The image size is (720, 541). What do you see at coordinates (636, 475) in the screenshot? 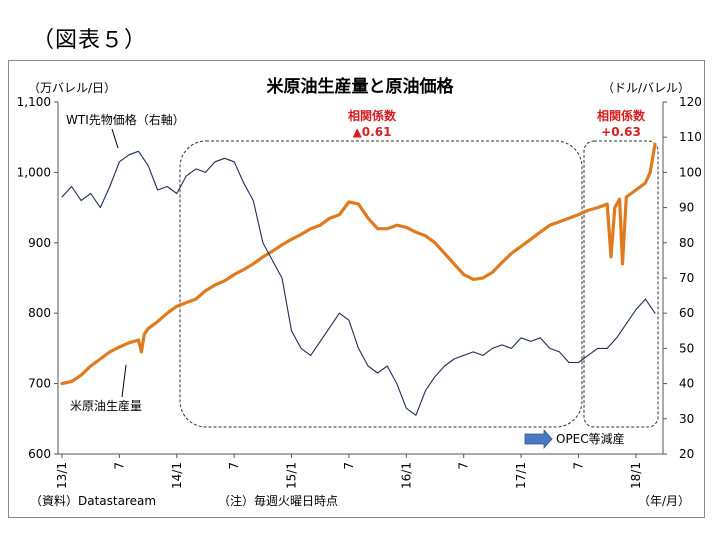
I see `x-tick-label: 18/1` at bounding box center [636, 475].